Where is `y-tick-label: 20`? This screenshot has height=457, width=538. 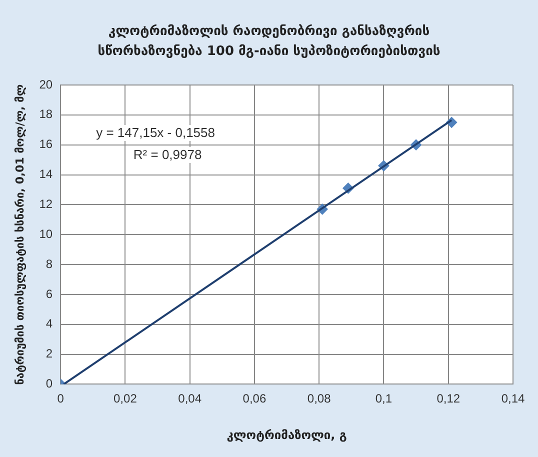
y-tick-label: 20 is located at coordinates (46, 84).